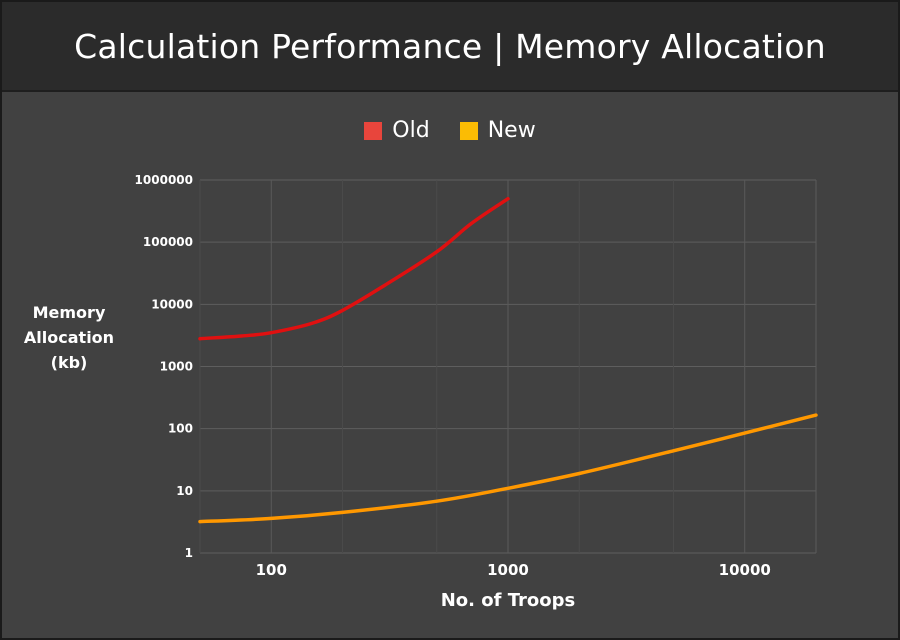 The height and width of the screenshot is (640, 900). I want to click on legend-swatch-new, so click(468, 130).